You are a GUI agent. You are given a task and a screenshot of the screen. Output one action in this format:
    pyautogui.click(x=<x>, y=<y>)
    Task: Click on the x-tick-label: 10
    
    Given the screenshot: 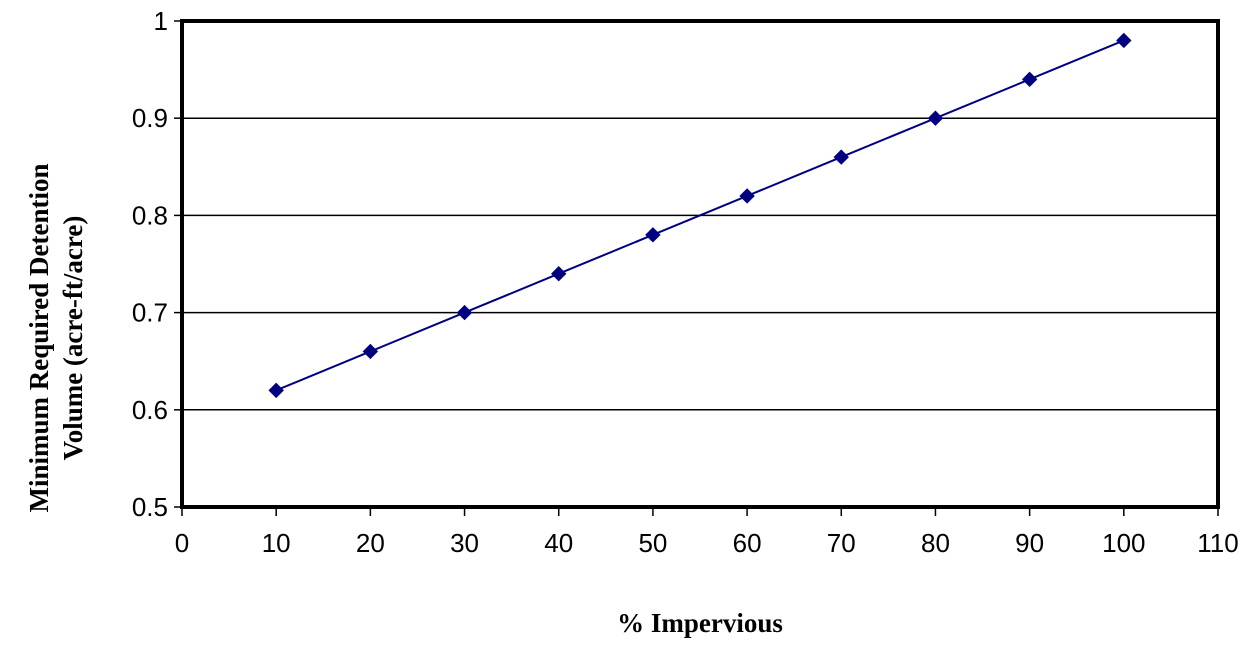 What is the action you would take?
    pyautogui.click(x=276, y=543)
    